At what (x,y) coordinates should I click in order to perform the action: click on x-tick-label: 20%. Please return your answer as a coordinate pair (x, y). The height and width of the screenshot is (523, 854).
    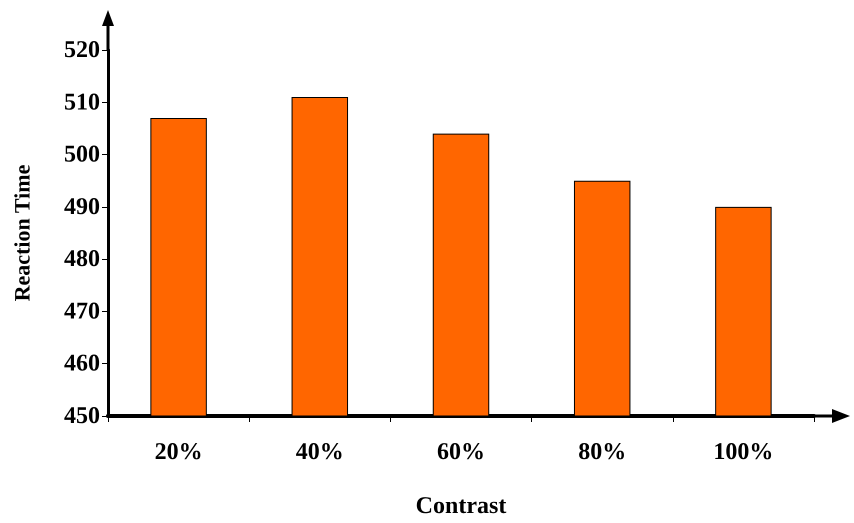
    Looking at the image, I should click on (178, 452).